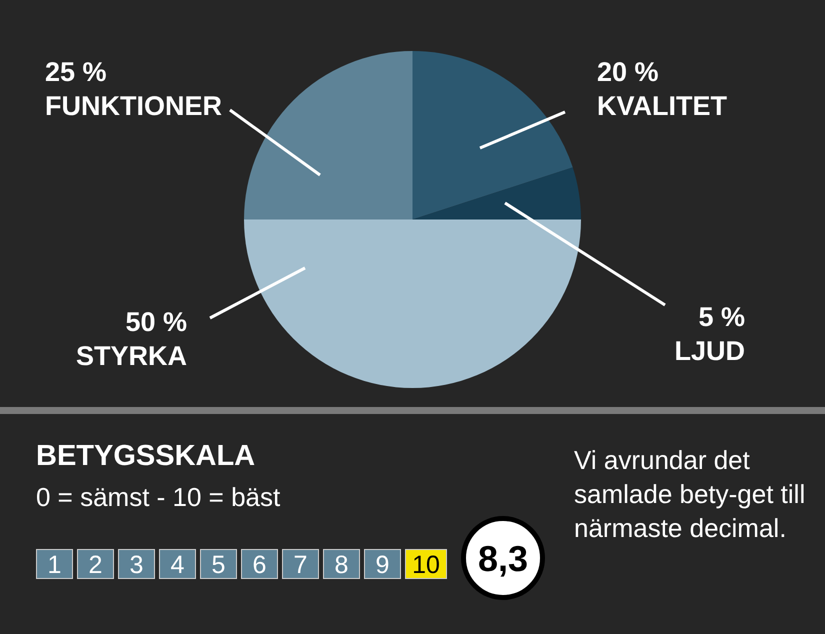 This screenshot has width=825, height=634. What do you see at coordinates (95, 564) in the screenshot?
I see `text: 2` at bounding box center [95, 564].